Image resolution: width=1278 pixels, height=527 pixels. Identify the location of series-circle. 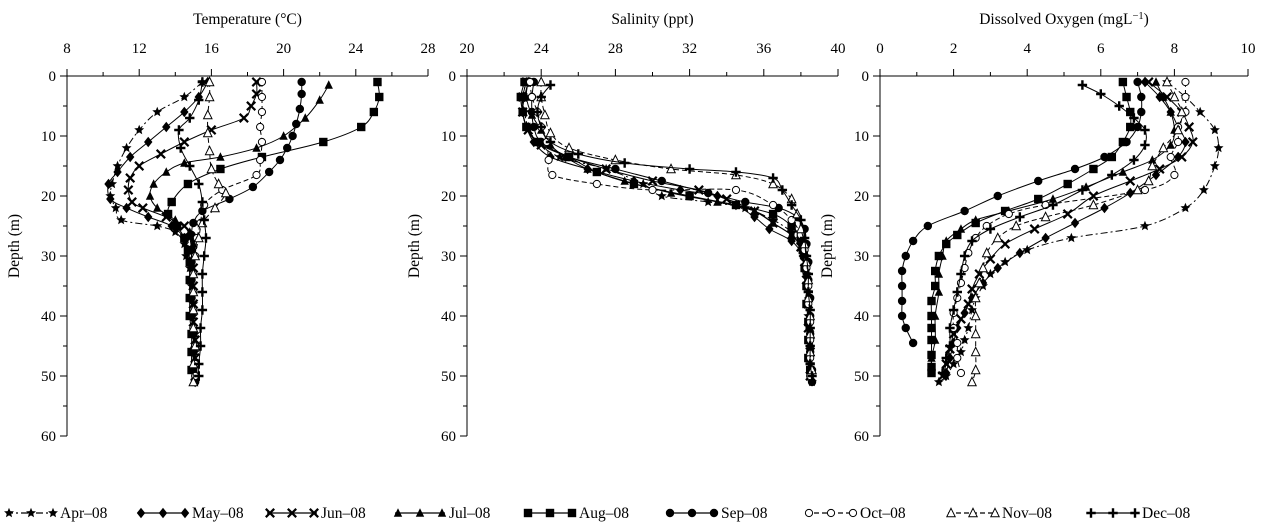
(672, 232).